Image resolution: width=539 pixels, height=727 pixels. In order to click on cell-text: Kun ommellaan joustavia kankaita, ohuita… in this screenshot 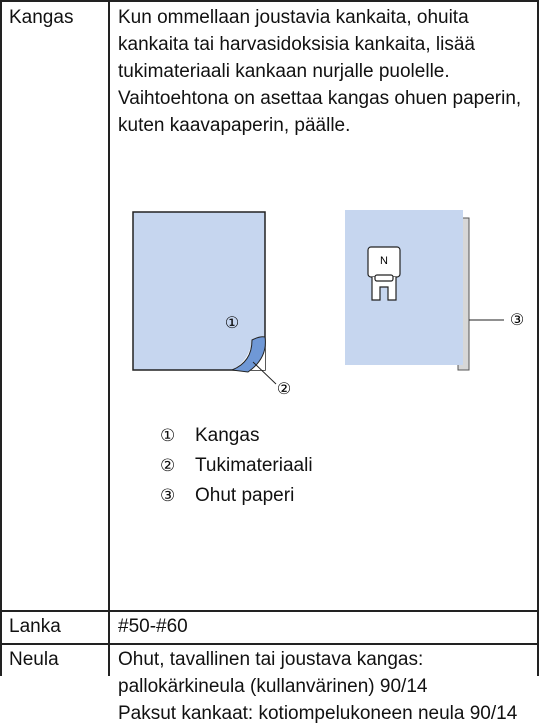, I will do `click(320, 71)`.